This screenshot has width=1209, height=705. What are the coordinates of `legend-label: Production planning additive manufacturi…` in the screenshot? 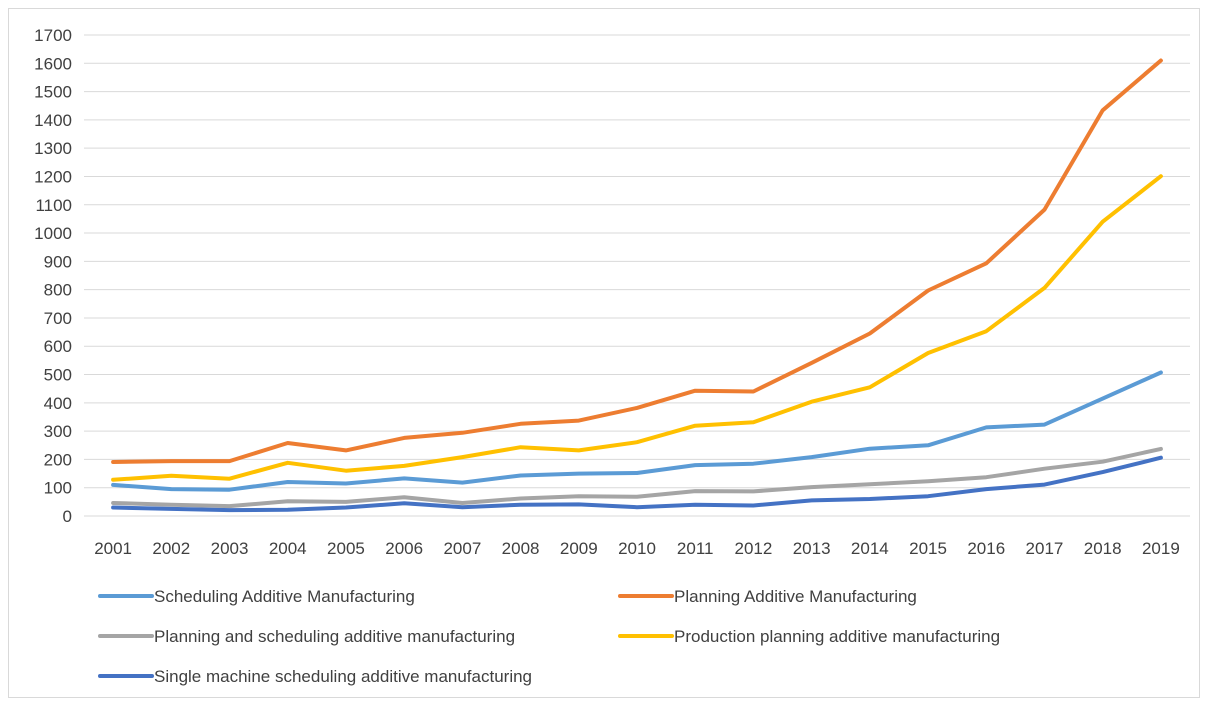 It's located at (837, 636).